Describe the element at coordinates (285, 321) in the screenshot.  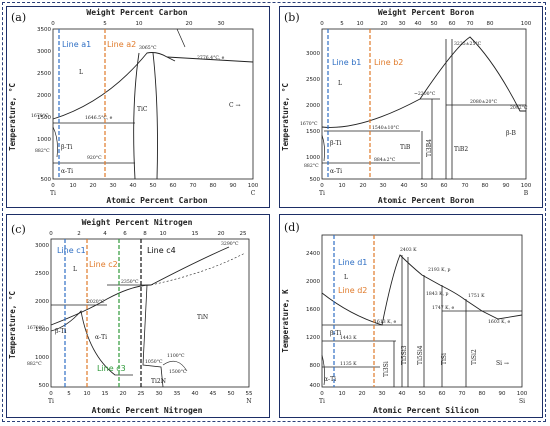
I see `panel-d-ylabel: Temperature, K` at that location.